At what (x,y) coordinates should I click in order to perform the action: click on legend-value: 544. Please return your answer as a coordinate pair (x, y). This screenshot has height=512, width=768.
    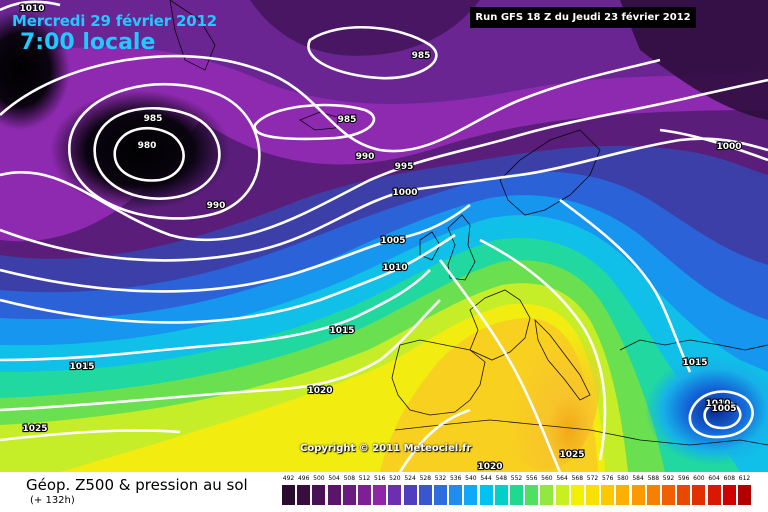
    Looking at the image, I should click on (486, 478).